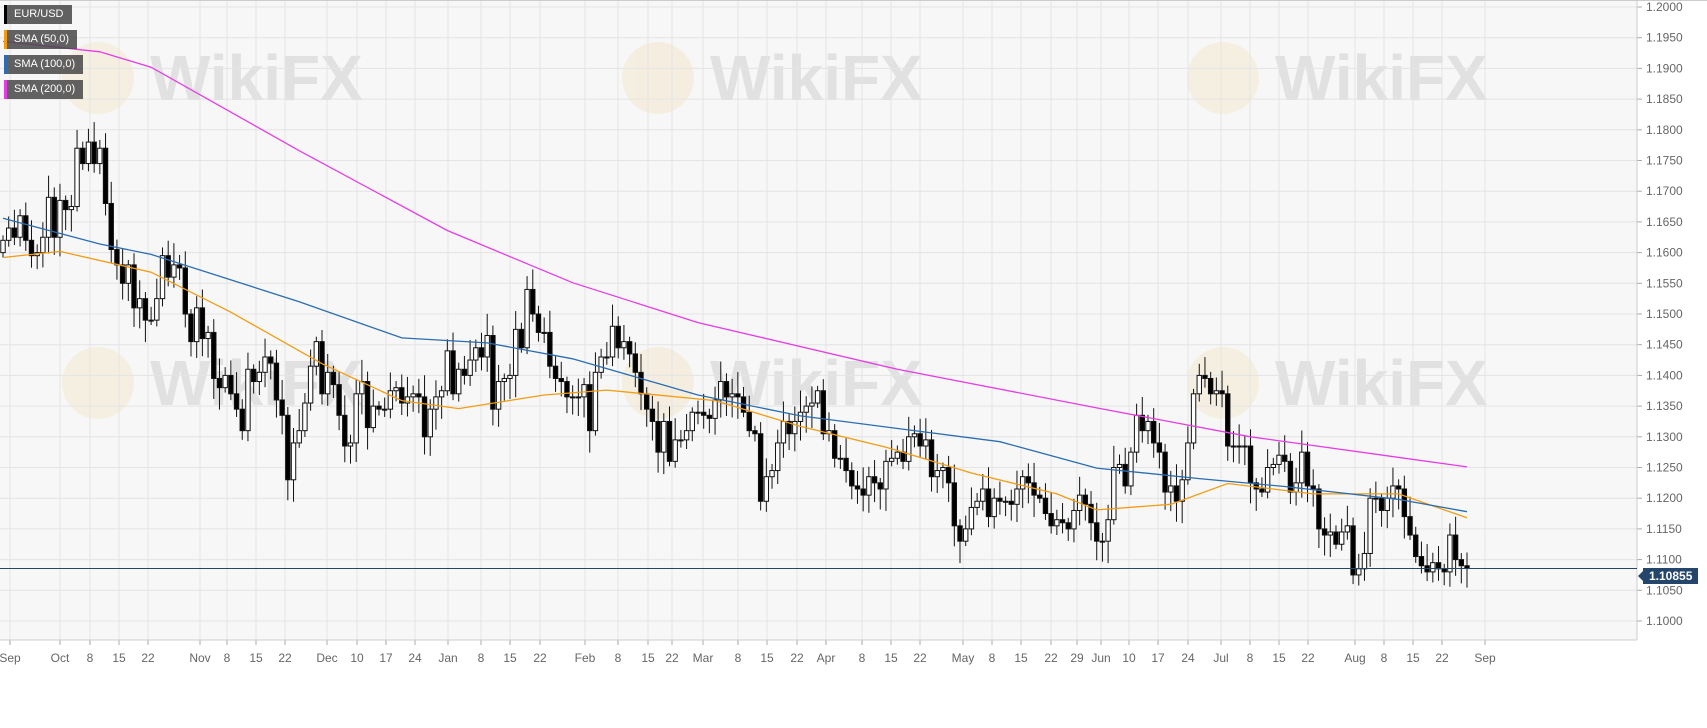 The width and height of the screenshot is (1707, 728). What do you see at coordinates (1664, 406) in the screenshot?
I see `y-tick-label: 1.1350` at bounding box center [1664, 406].